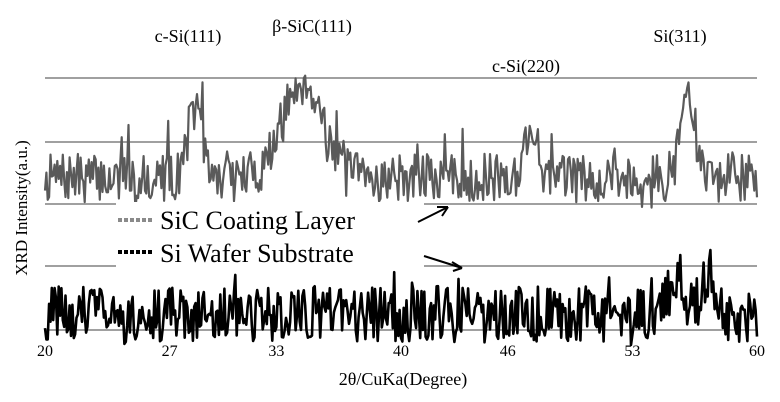 This screenshot has width=780, height=402. Describe the element at coordinates (170, 351) in the screenshot. I see `x-tick-label: 27` at that location.